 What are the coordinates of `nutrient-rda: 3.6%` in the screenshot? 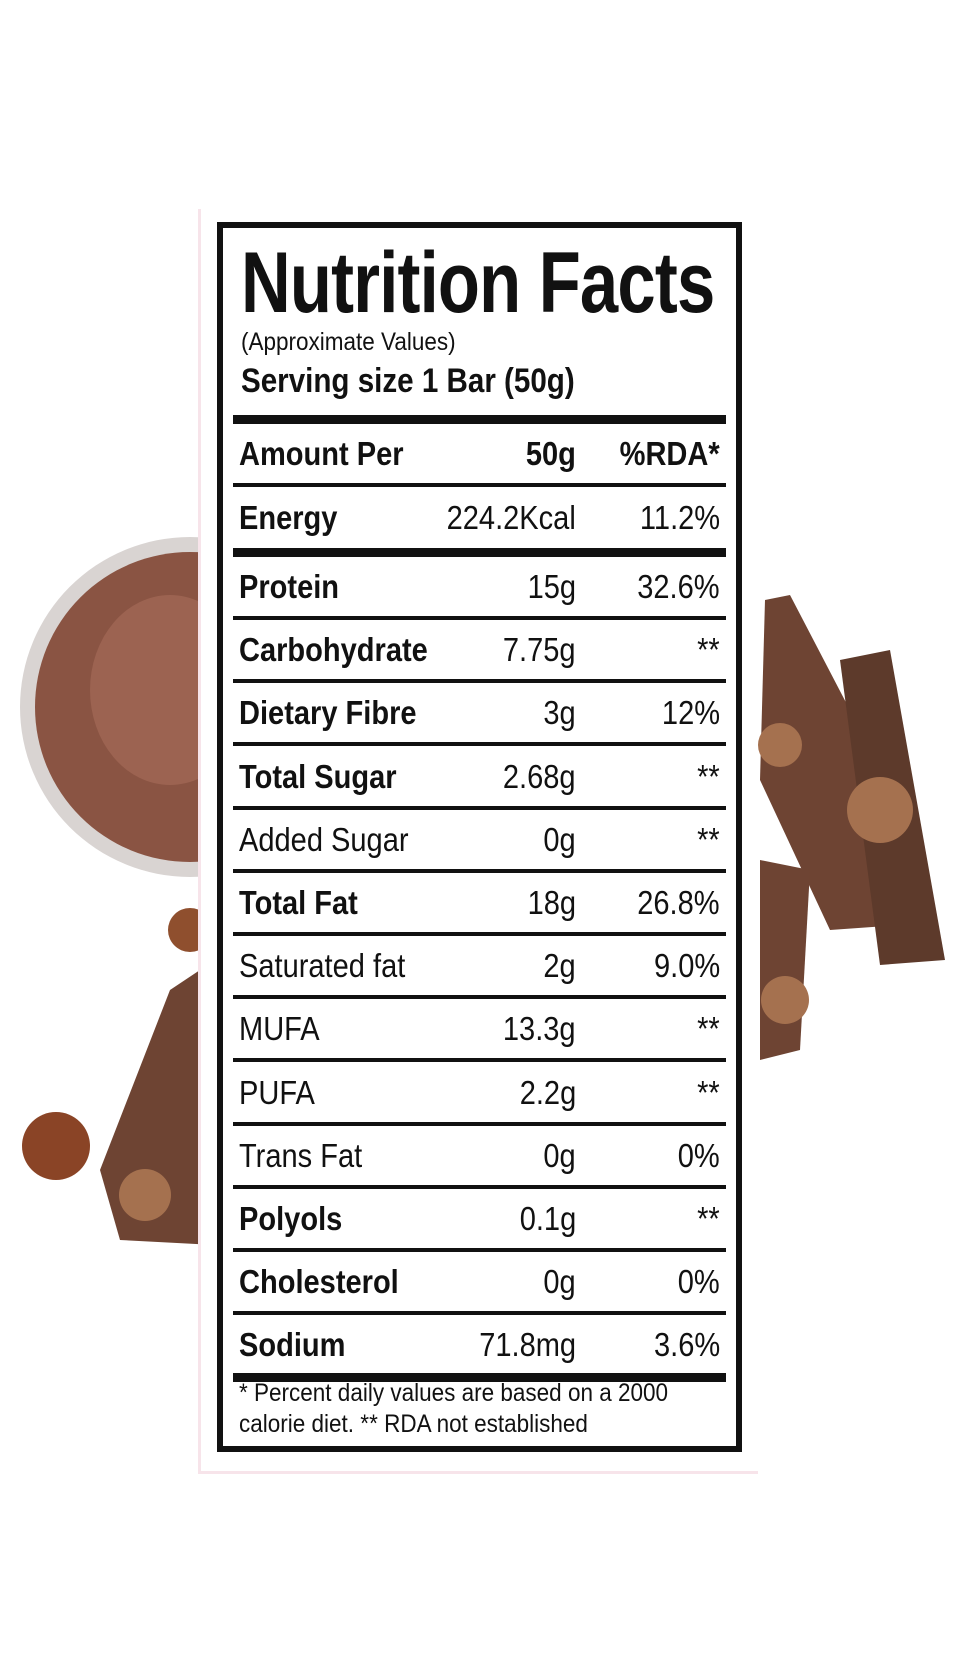 It's located at (686, 1345).